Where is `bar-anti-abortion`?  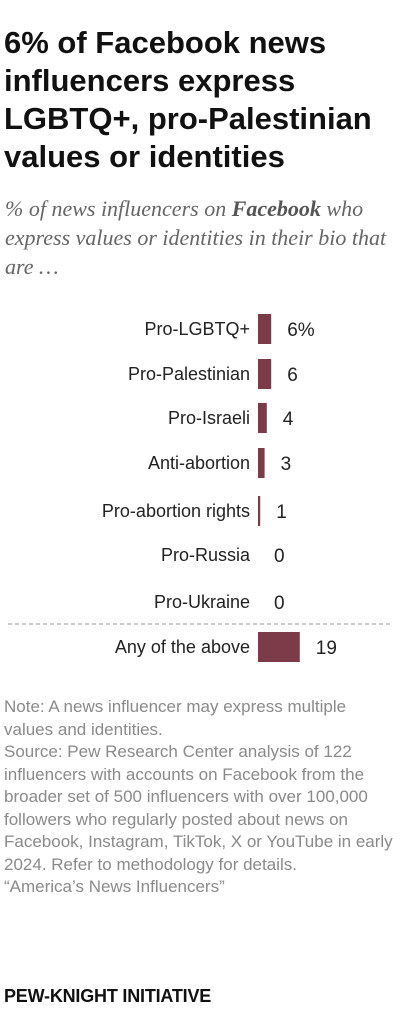 bar-anti-abortion is located at coordinates (261, 463).